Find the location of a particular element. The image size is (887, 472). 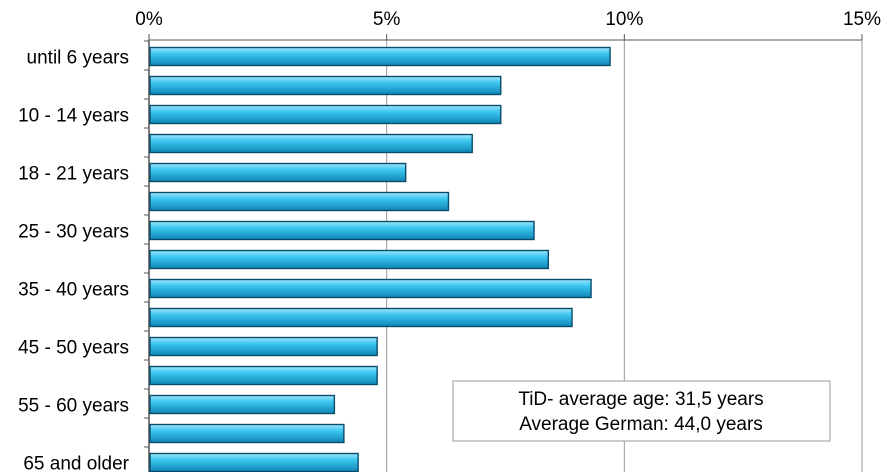

note-line-2: Average German: 44,0 years is located at coordinates (641, 424).